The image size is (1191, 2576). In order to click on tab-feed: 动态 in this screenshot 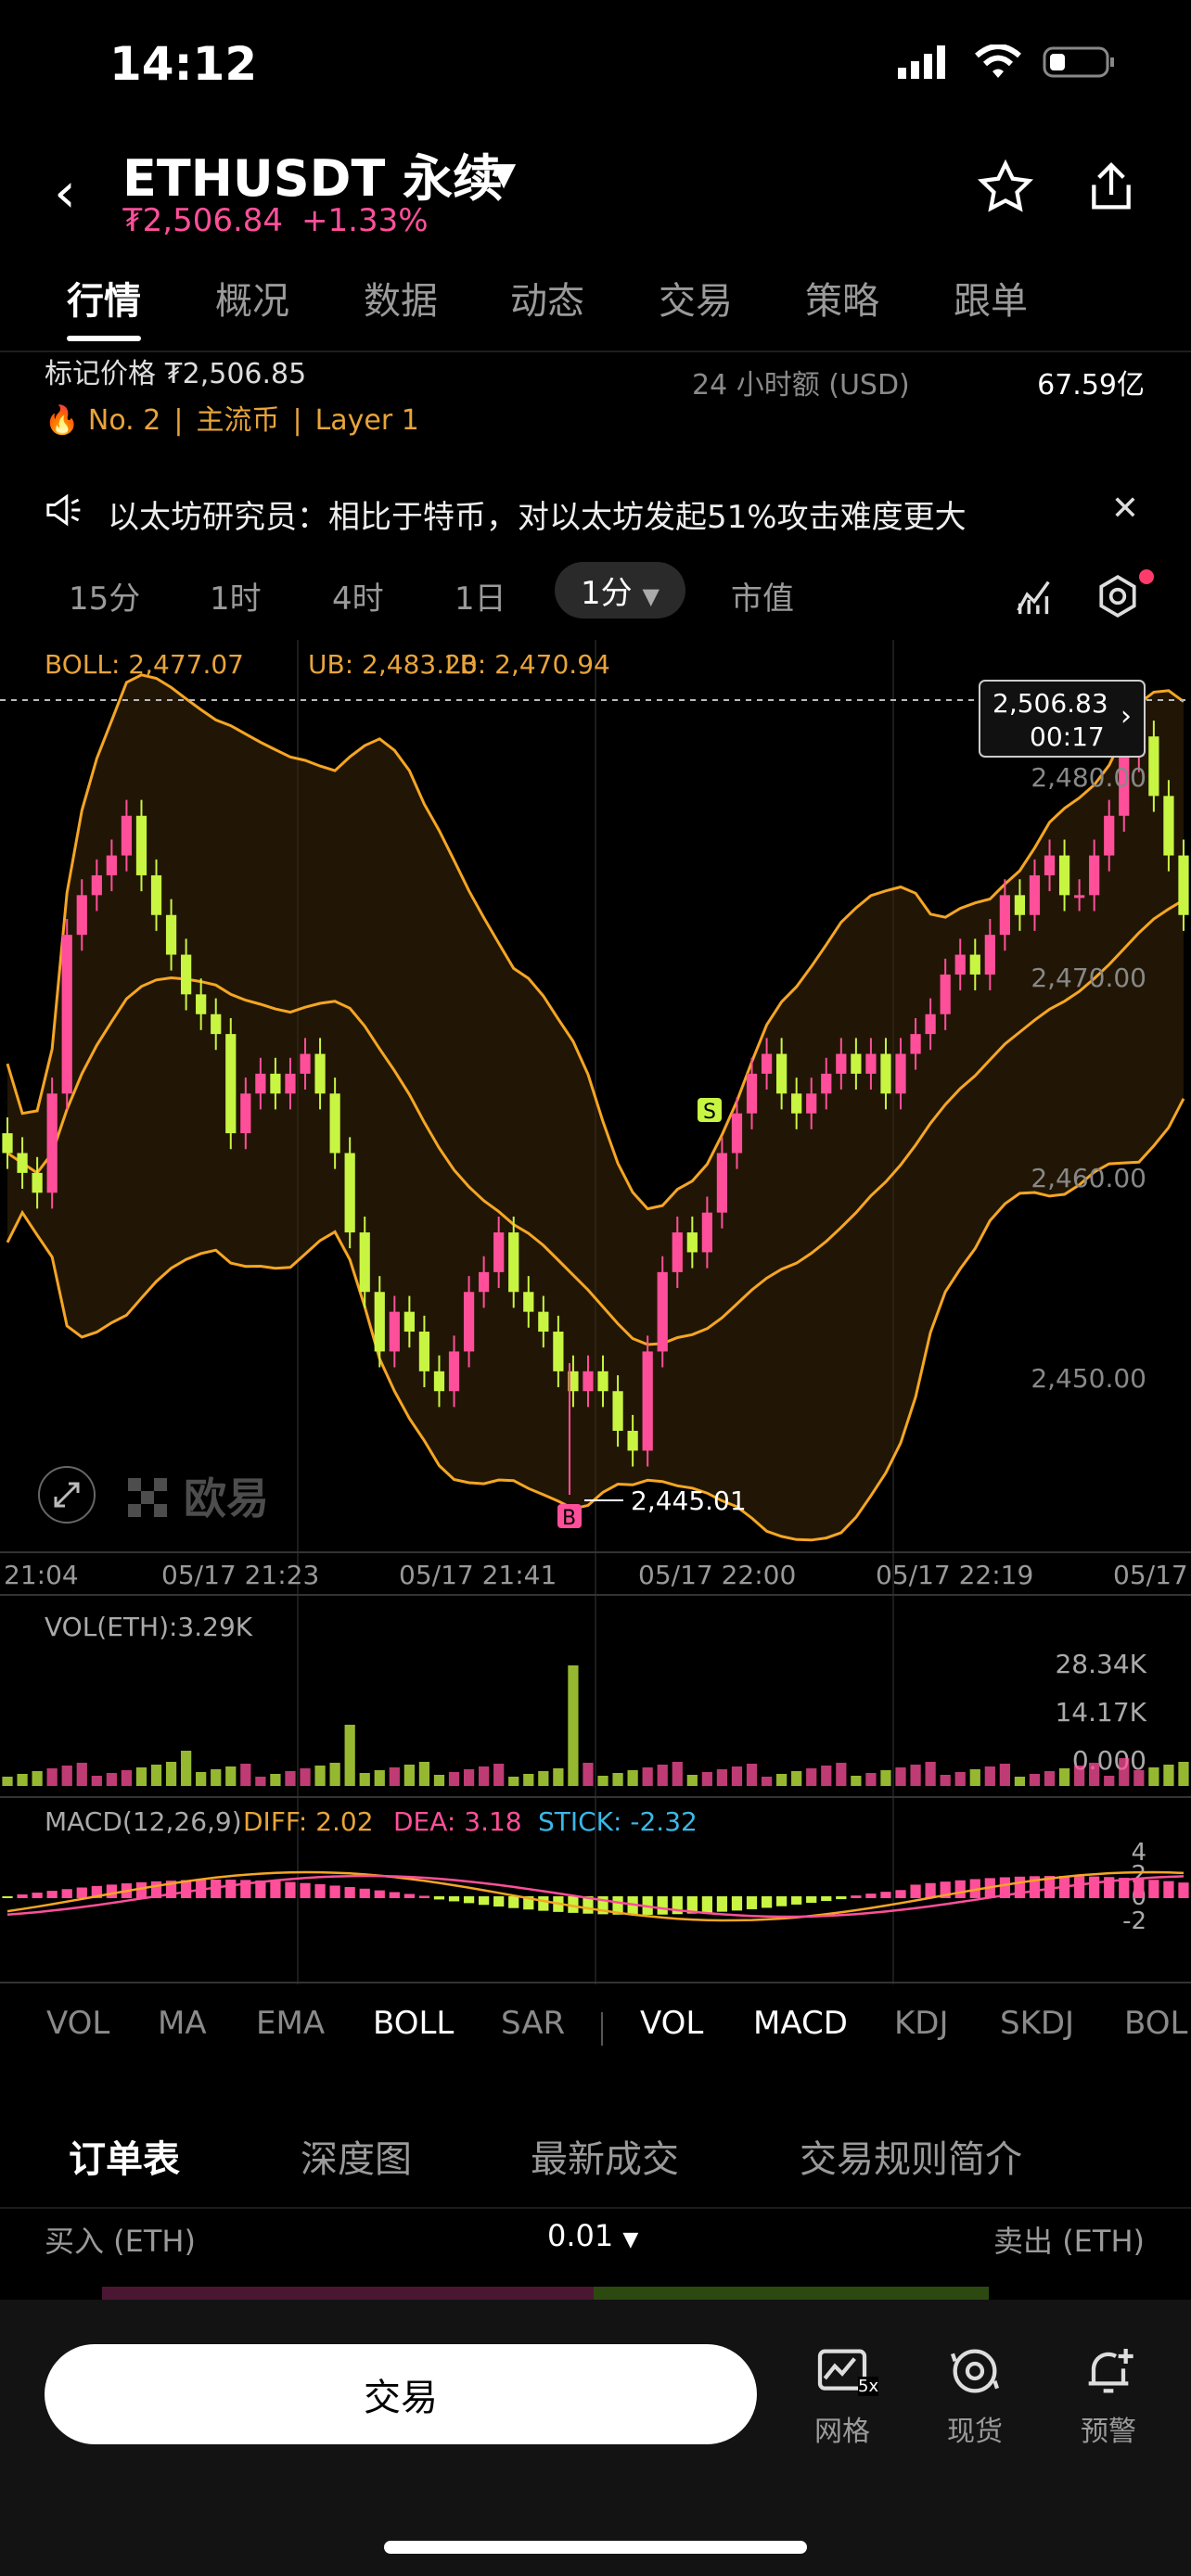, I will do `click(547, 301)`.